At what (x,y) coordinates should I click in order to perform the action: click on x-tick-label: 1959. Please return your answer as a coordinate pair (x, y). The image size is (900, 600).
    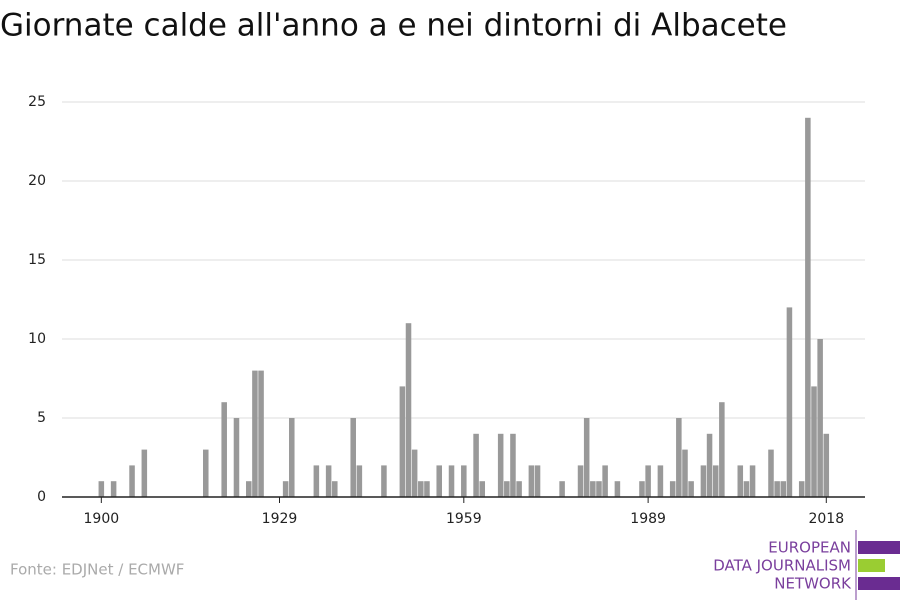
    Looking at the image, I should click on (464, 519).